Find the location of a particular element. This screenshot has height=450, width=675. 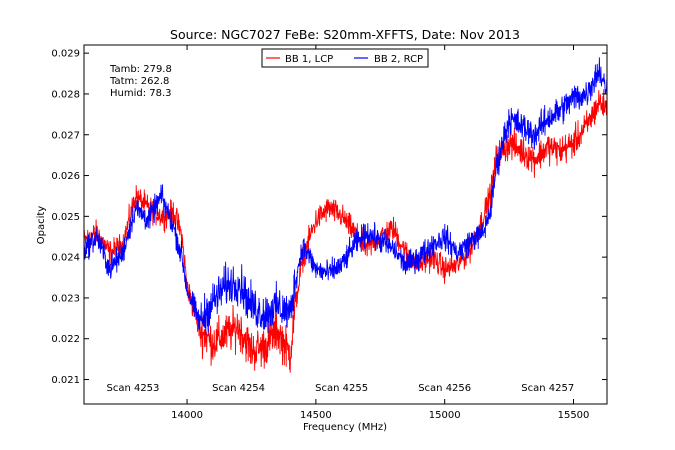

legend: BB 1, LCP BB 2, RCP is located at coordinates (345, 58).